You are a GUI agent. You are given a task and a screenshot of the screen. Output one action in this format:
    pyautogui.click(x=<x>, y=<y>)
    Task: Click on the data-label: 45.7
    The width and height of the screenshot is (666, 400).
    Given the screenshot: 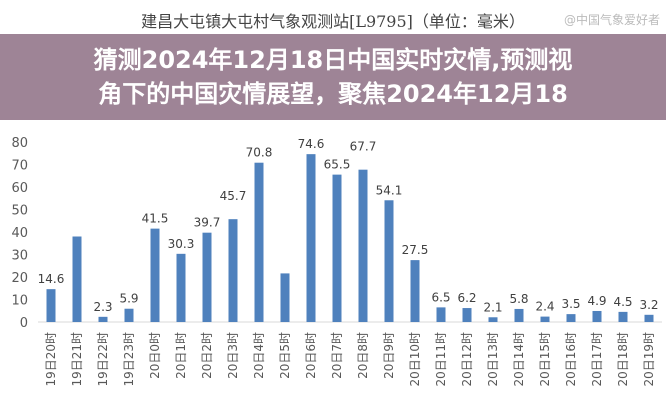 What is the action you would take?
    pyautogui.click(x=233, y=196)
    